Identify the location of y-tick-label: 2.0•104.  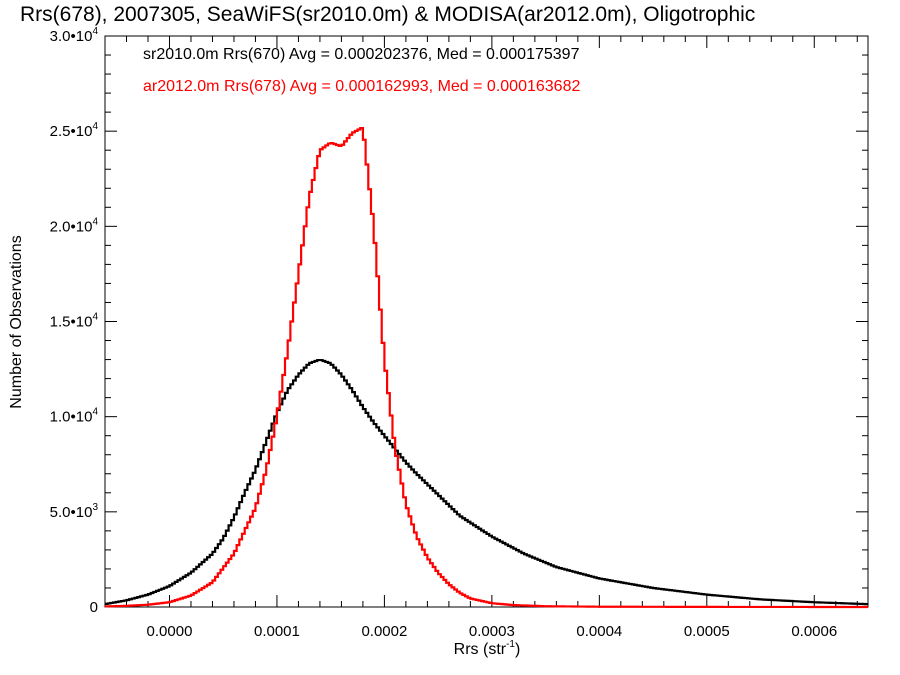
(74, 225).